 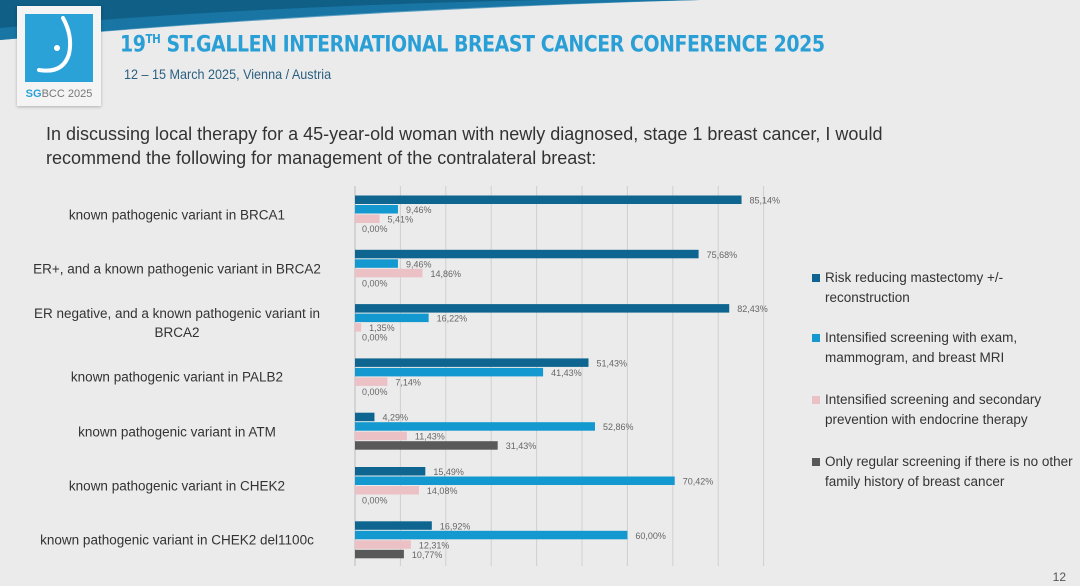 What do you see at coordinates (177, 214) in the screenshot?
I see `category-label: known pathogenic variant in BRCA1` at bounding box center [177, 214].